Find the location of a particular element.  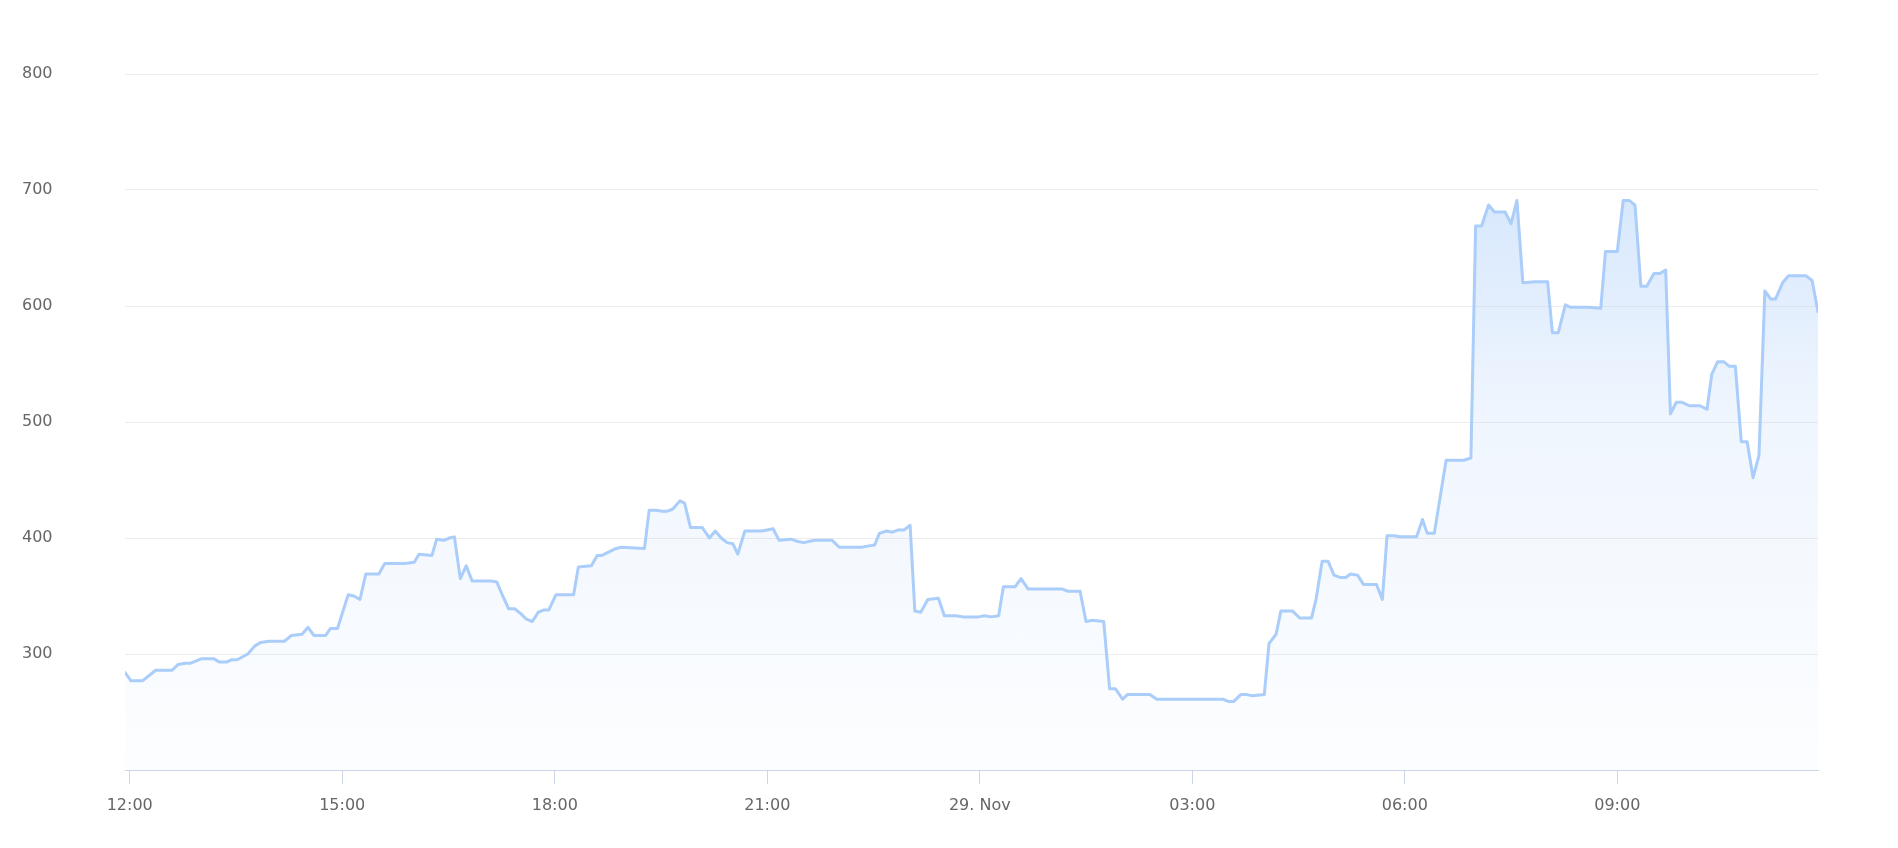

y-tick-label: 500 is located at coordinates (37, 421).